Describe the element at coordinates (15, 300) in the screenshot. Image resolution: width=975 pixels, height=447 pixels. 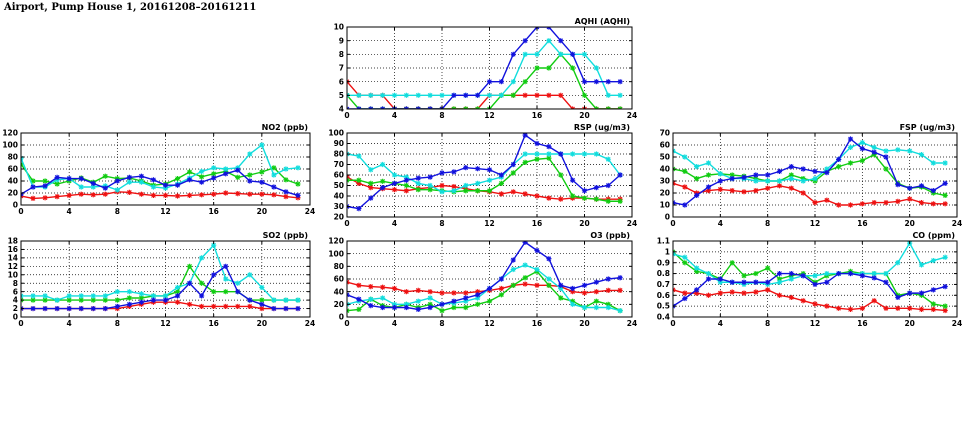
I see `y-tick-label: 4` at that location.